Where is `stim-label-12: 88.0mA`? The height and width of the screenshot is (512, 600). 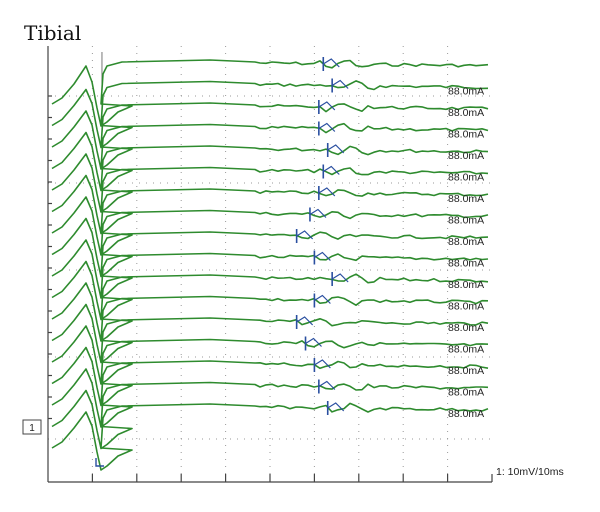
stim-label-12: 88.0mA is located at coordinates (466, 307).